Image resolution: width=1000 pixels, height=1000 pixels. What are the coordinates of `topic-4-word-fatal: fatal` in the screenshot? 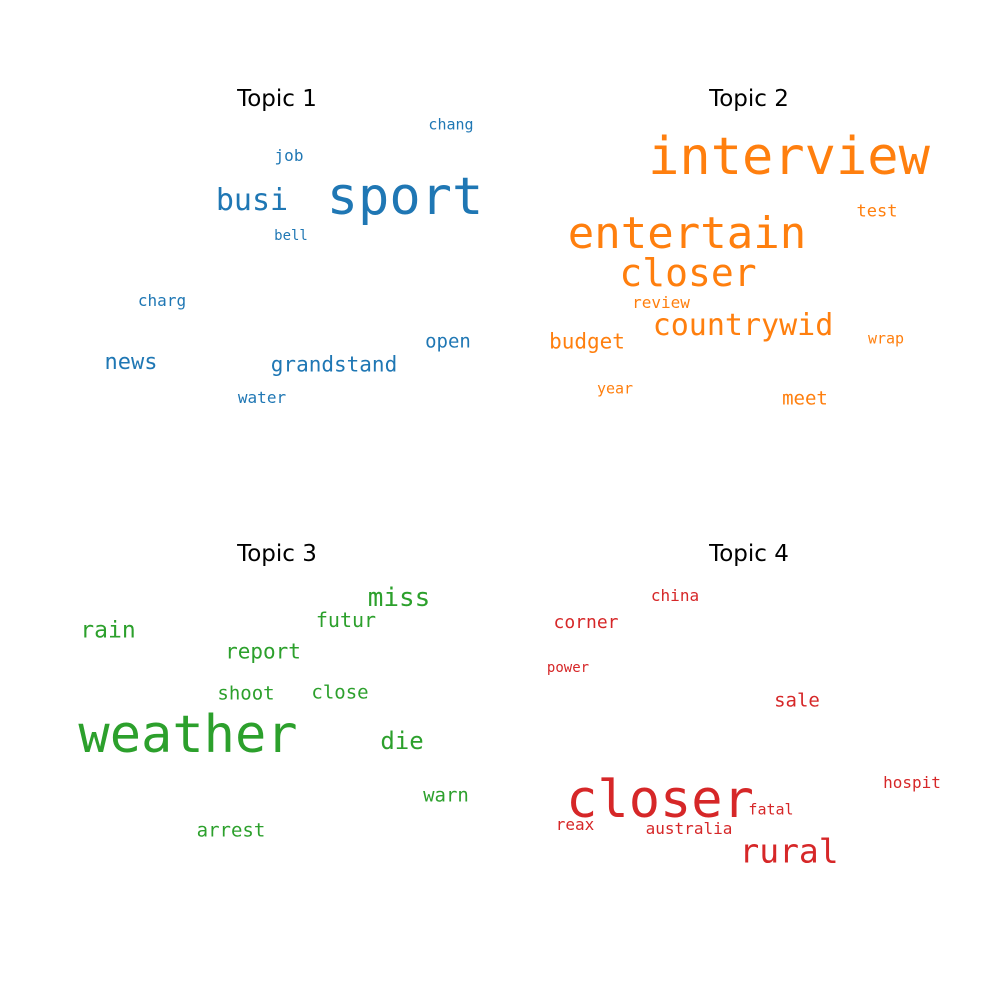 It's located at (771, 809).